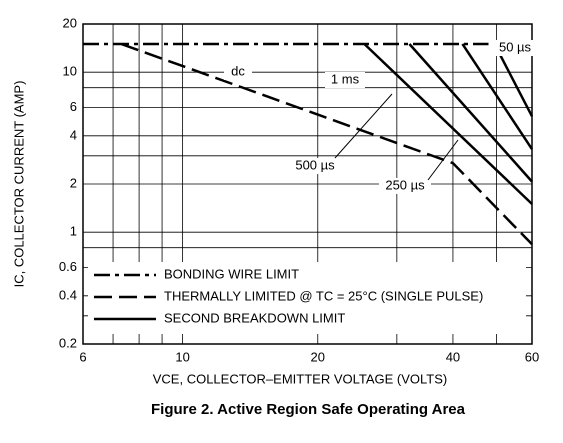  What do you see at coordinates (68, 294) in the screenshot?
I see `y-tick-label: 0.4` at bounding box center [68, 294].